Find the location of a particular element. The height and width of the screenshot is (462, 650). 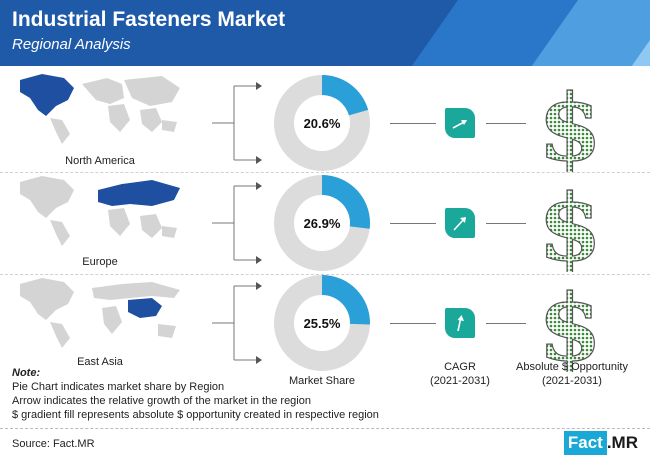

region-label-east-asia: East Asia is located at coordinates (100, 362).